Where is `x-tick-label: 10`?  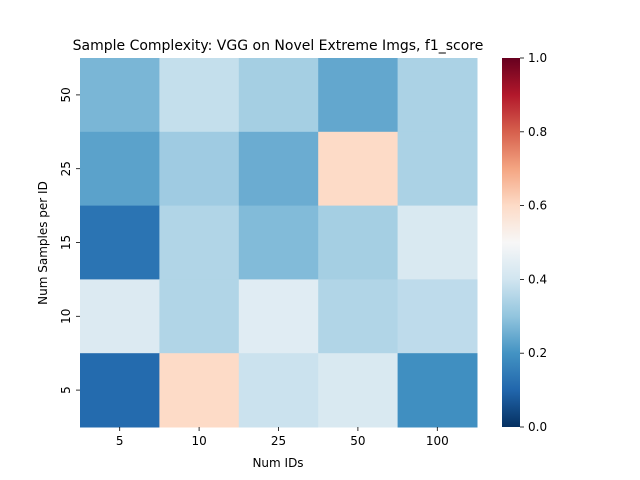 x-tick-label: 10 is located at coordinates (198, 441).